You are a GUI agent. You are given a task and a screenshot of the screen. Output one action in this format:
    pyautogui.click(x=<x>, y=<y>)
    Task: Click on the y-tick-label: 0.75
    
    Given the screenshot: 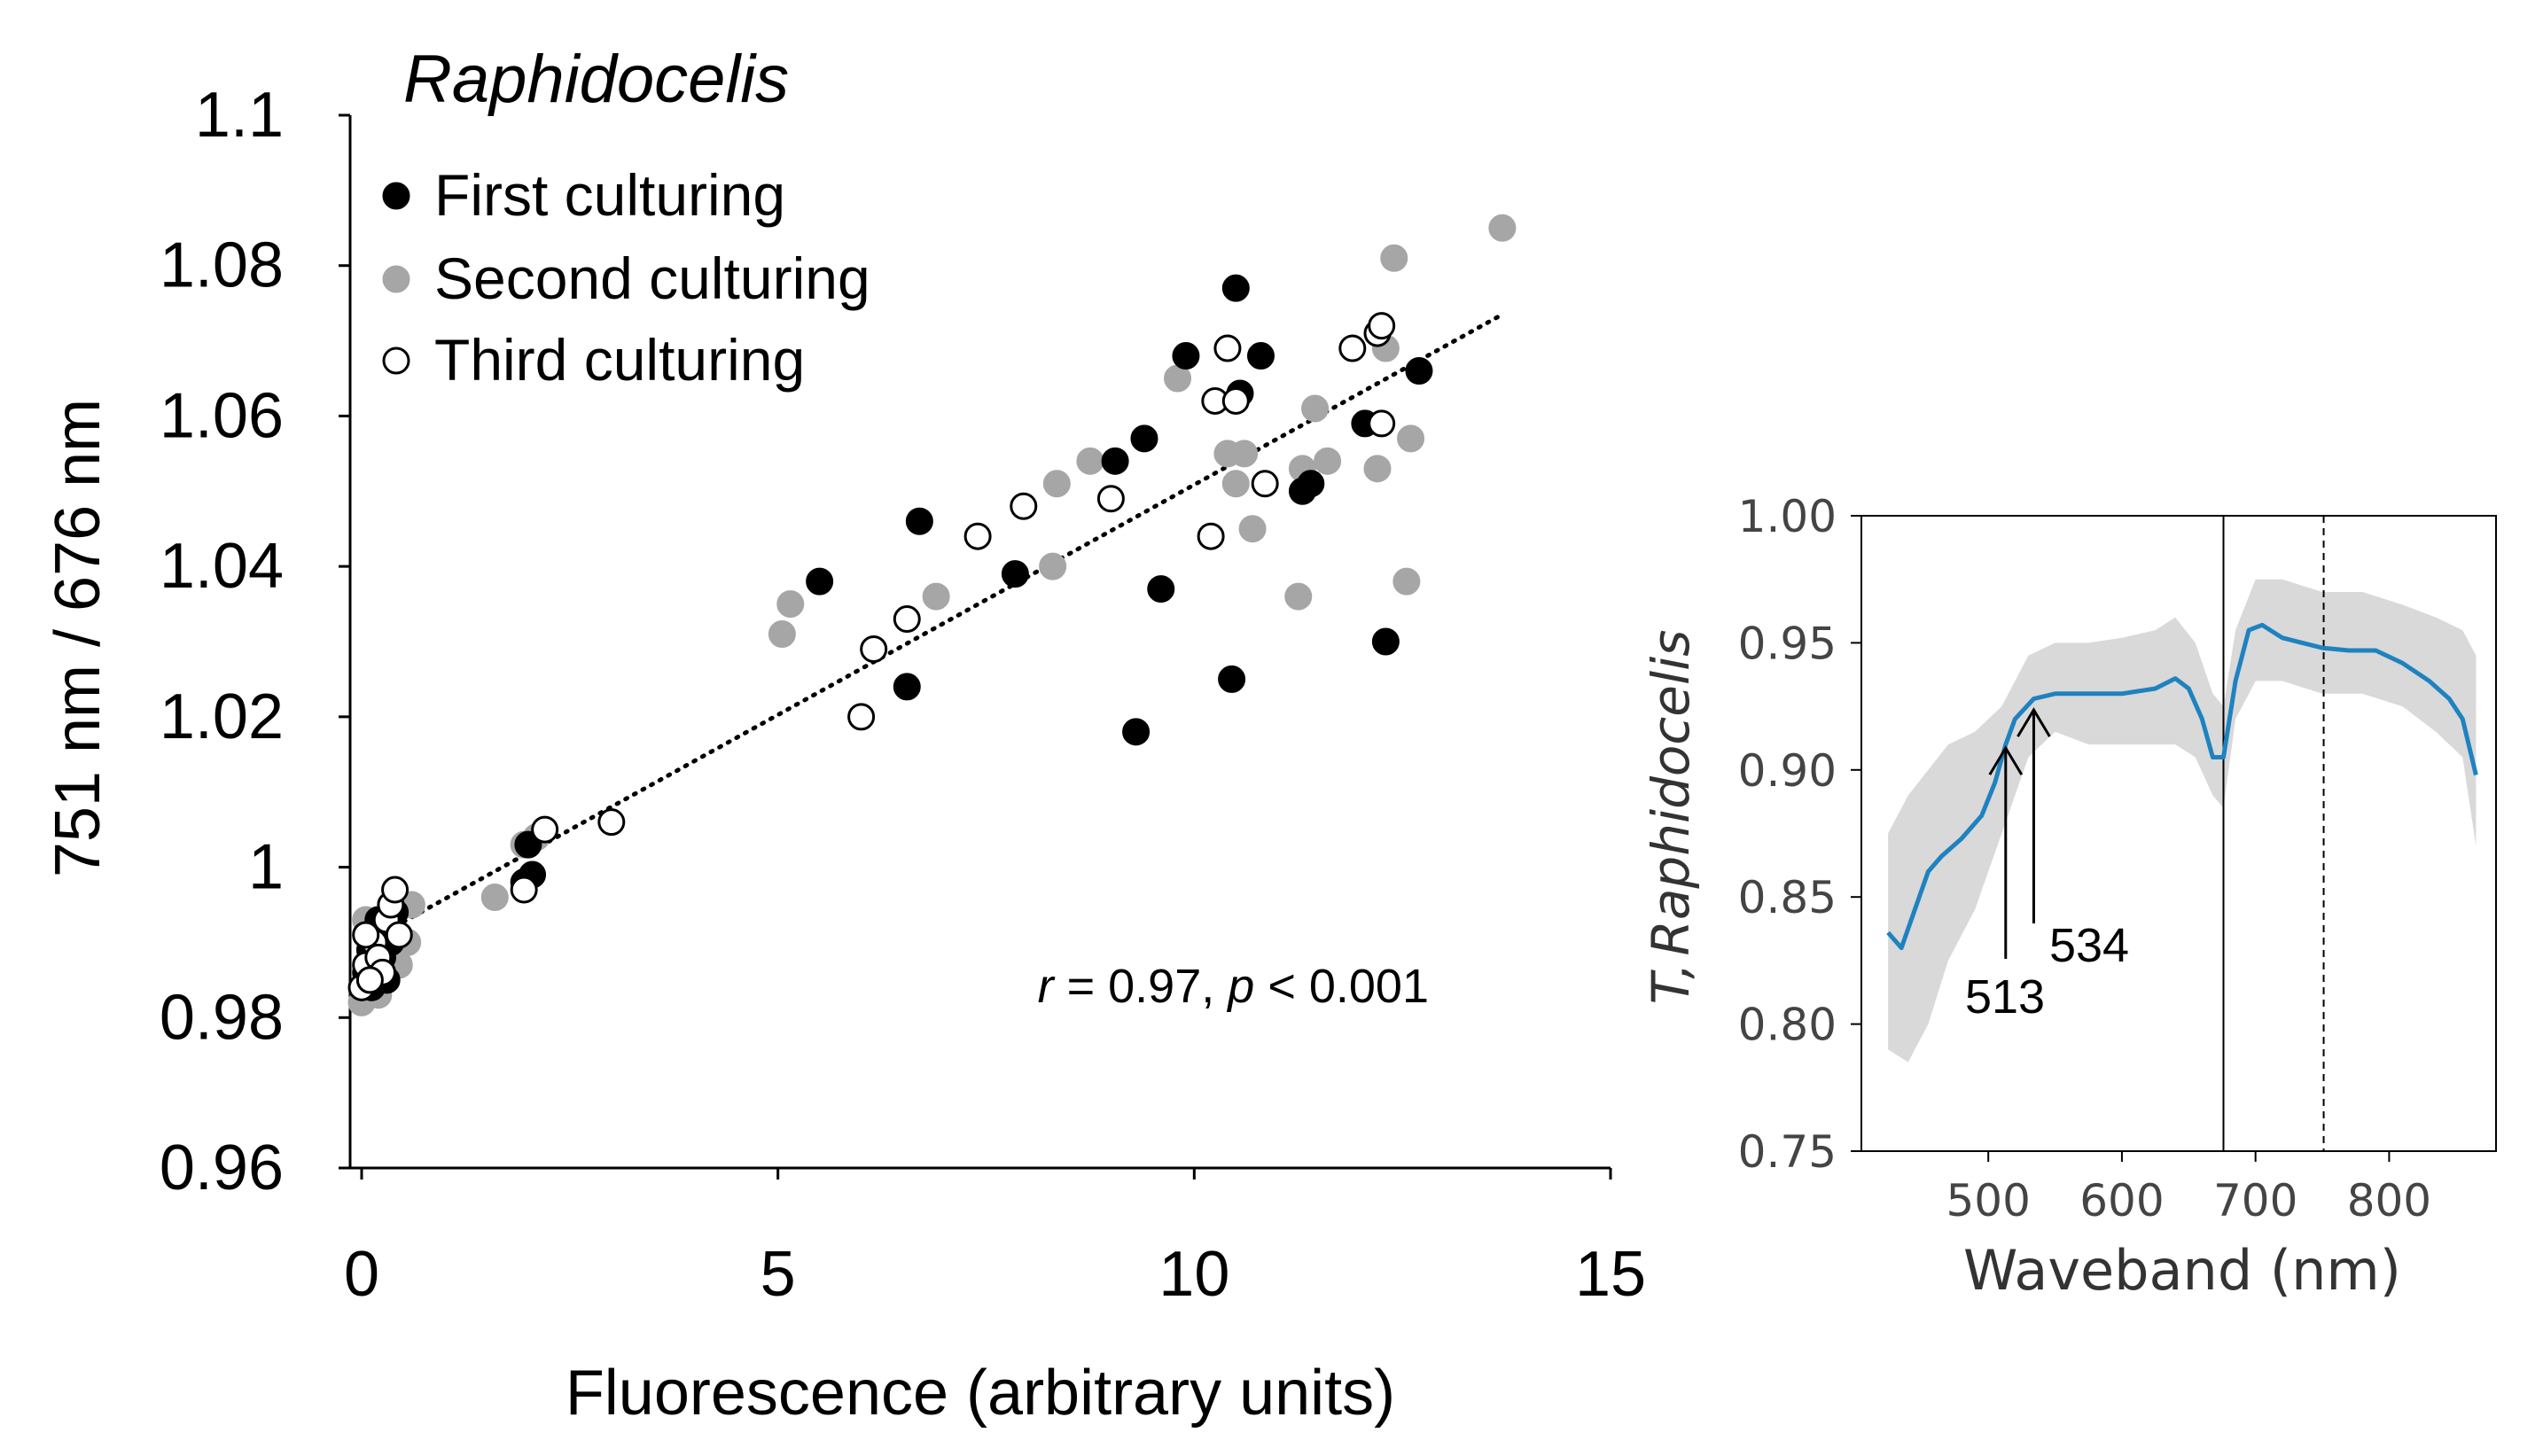 What is the action you would take?
    pyautogui.click(x=1787, y=1152)
    